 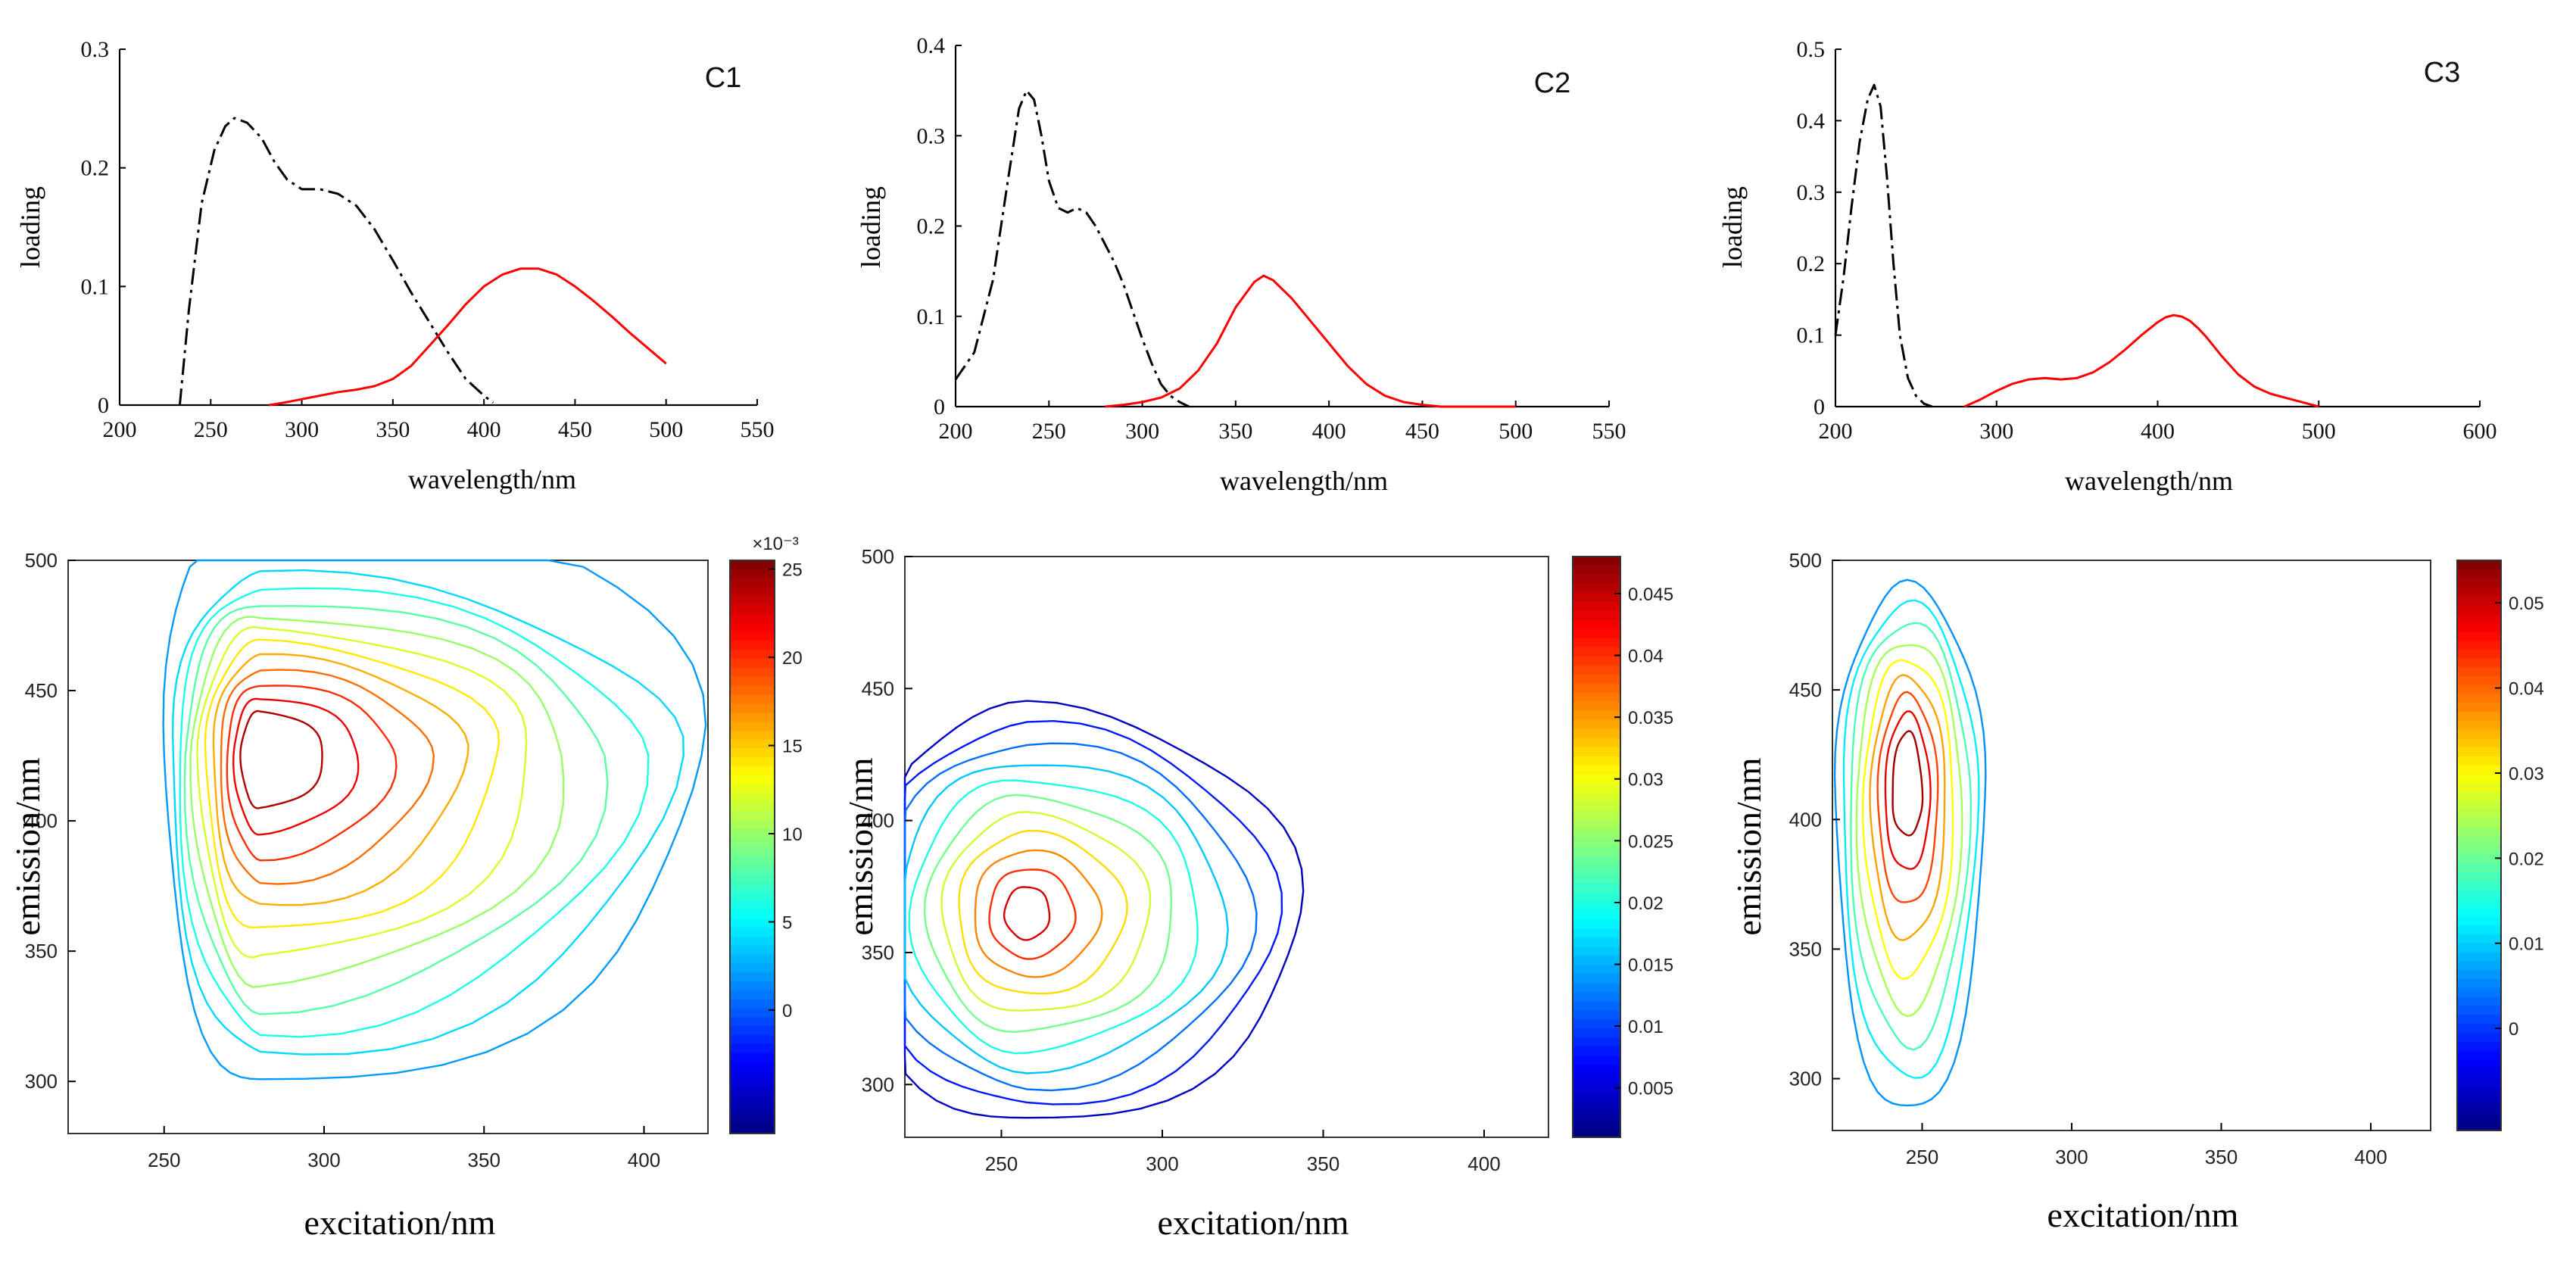 What do you see at coordinates (775, 544) in the screenshot?
I see `colorbar-exponent-label: ×10⁻³` at bounding box center [775, 544].